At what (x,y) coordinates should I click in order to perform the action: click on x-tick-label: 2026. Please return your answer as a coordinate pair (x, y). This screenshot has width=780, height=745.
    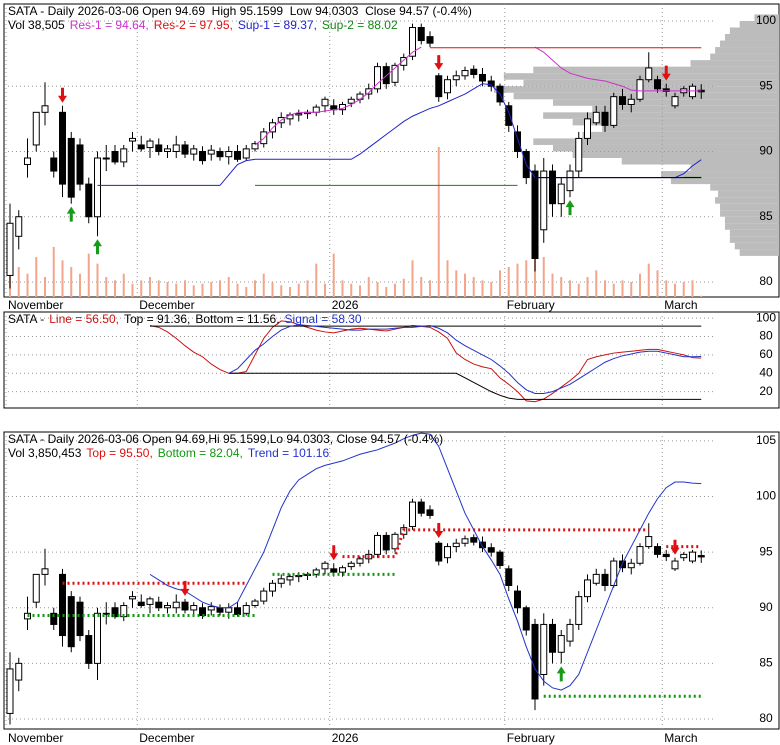
    Looking at the image, I should click on (345, 305).